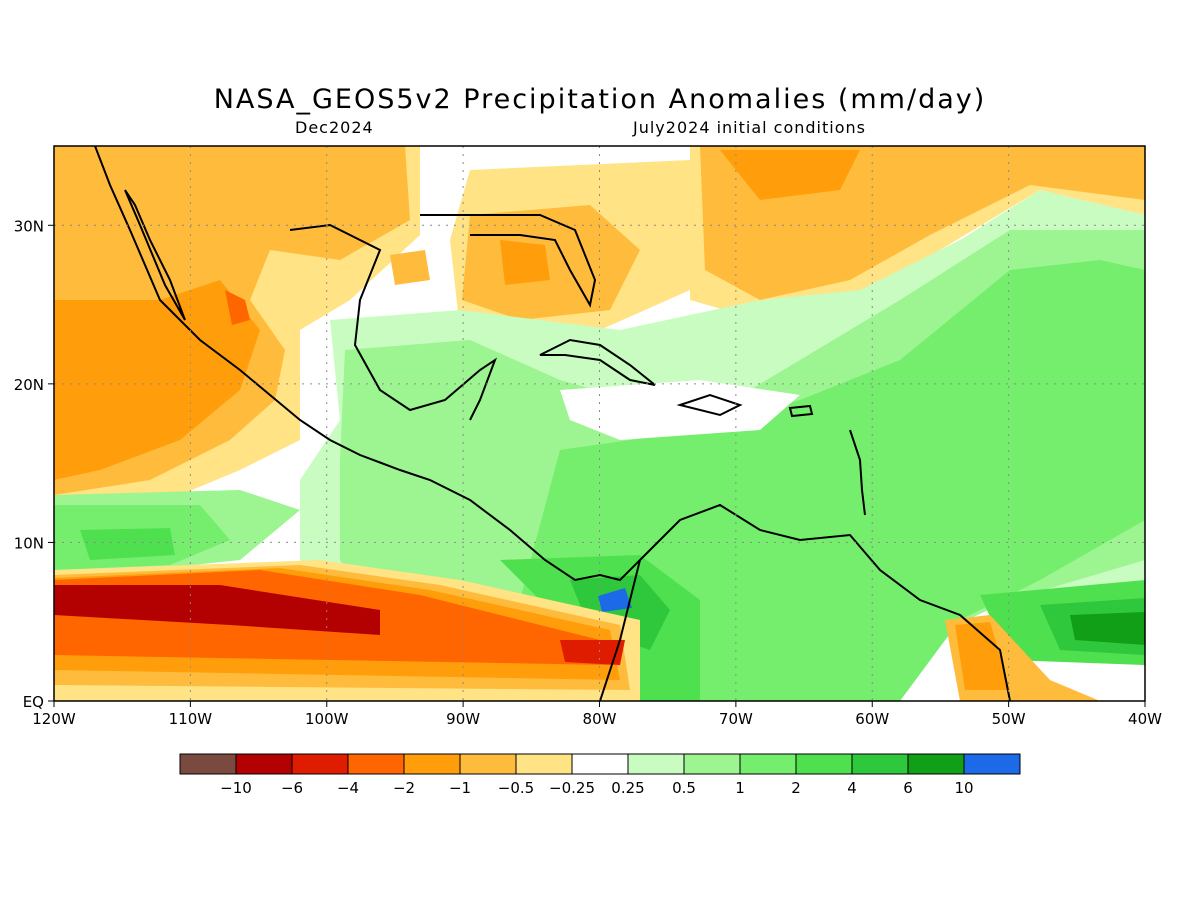  I want to click on coast-florida-us, so click(508, 261).